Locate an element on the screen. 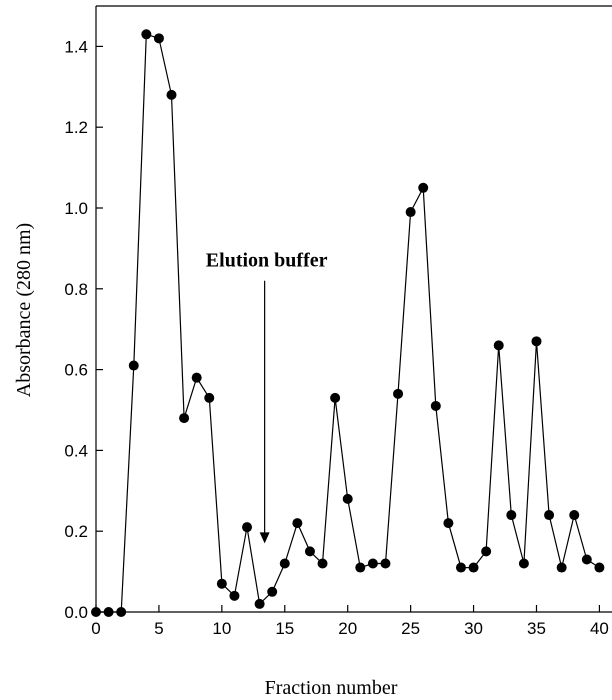  x-tick-label: 40 is located at coordinates (599, 628).